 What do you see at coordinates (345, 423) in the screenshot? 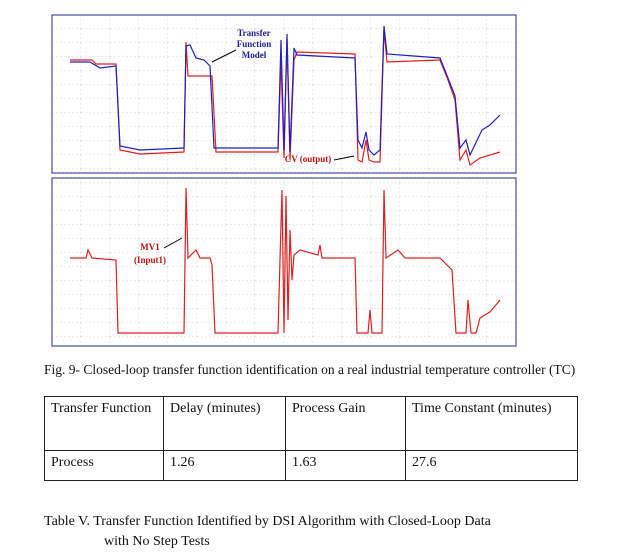
I see `header-cell: Process Gain` at bounding box center [345, 423].